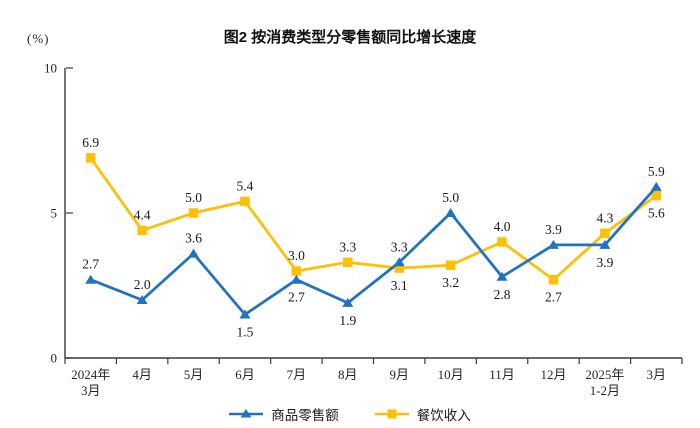 This screenshot has width=700, height=428. I want to click on x-axis-tick-label: 5月, so click(194, 374).